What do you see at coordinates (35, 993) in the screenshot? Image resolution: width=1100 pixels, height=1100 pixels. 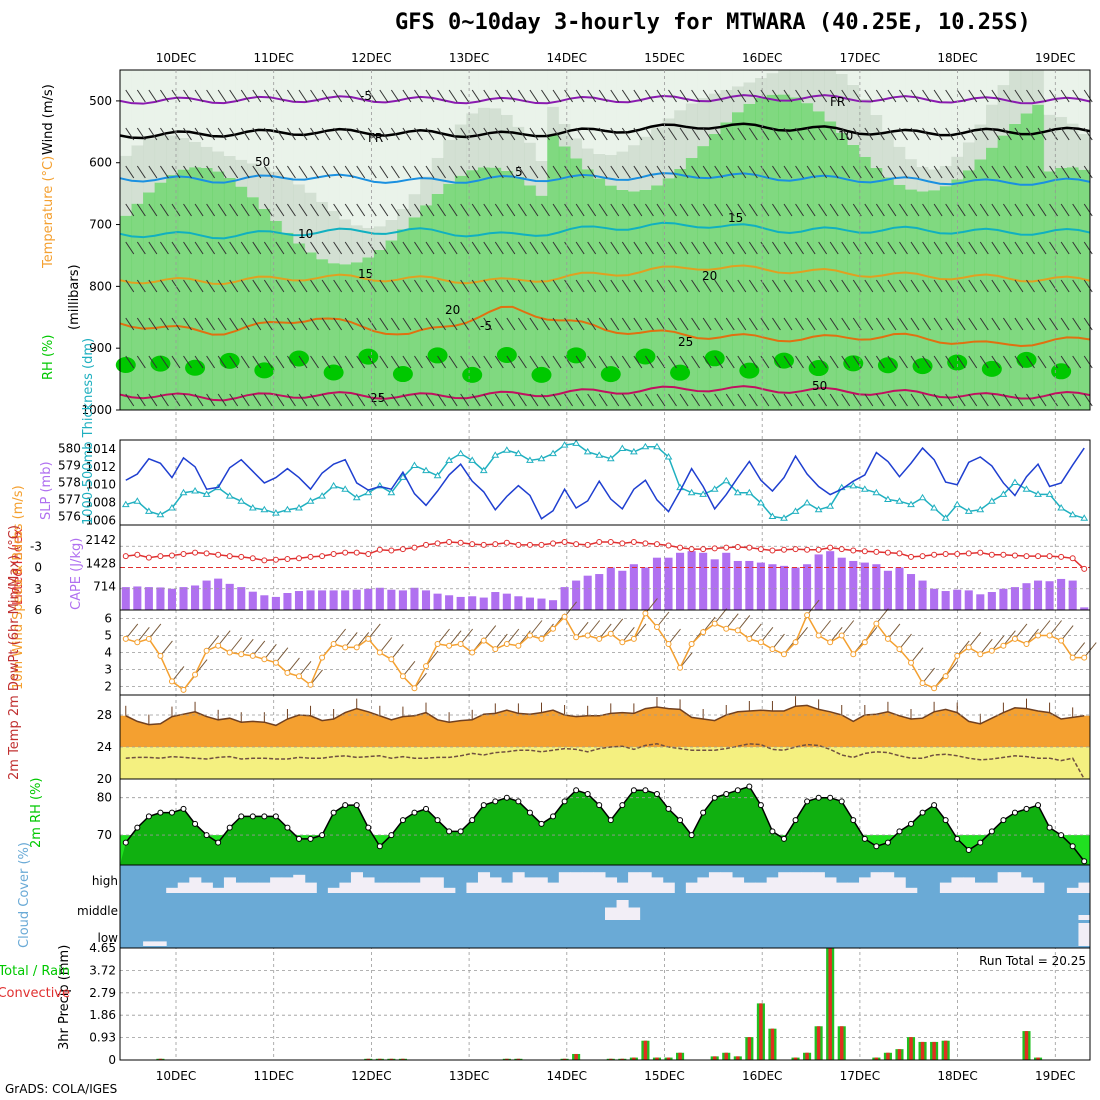 I see `legend-convective: Convective` at bounding box center [35, 993].